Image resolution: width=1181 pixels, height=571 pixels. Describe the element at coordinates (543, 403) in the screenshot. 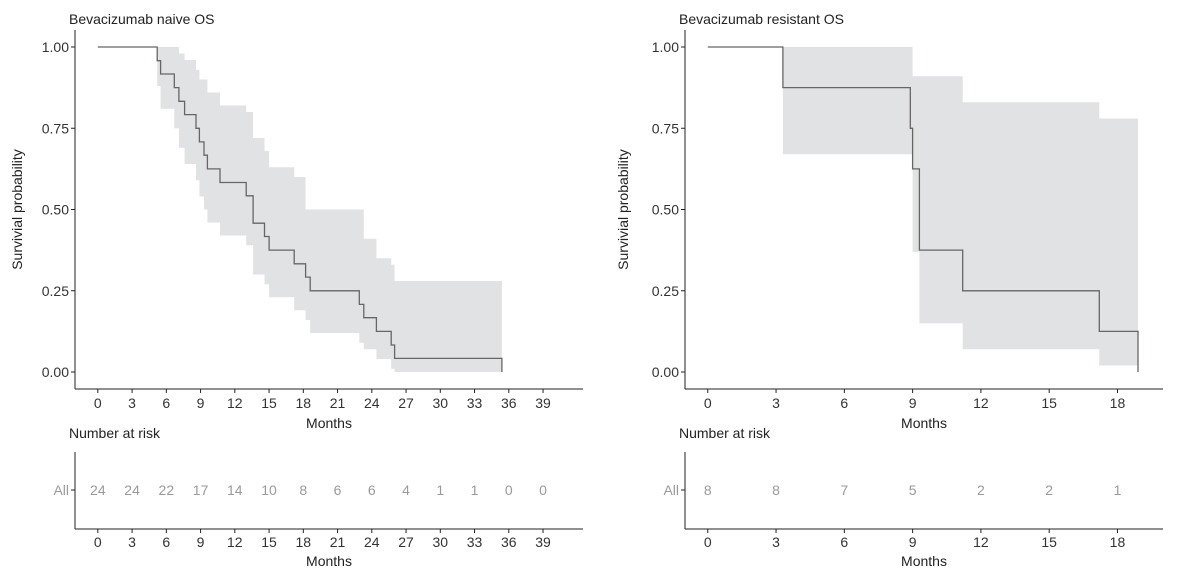

I see `x-tick-label: 39` at that location.